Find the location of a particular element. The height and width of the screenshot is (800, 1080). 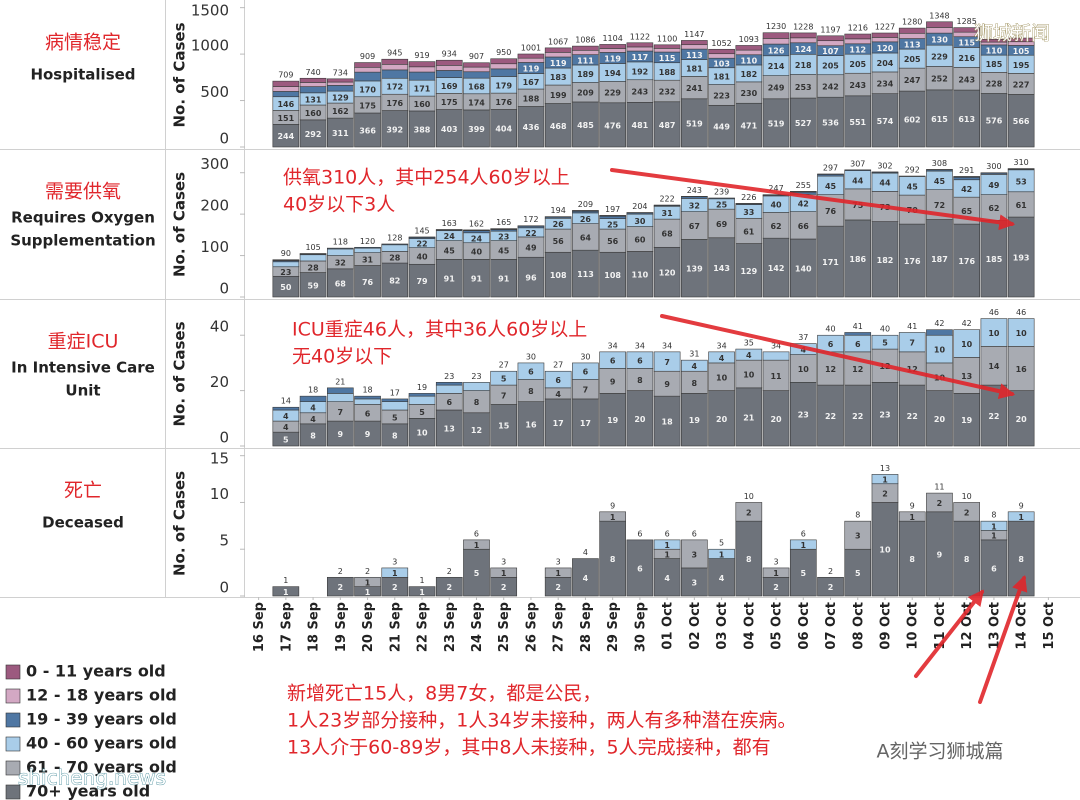

total-label: 1285 is located at coordinates (967, 21).